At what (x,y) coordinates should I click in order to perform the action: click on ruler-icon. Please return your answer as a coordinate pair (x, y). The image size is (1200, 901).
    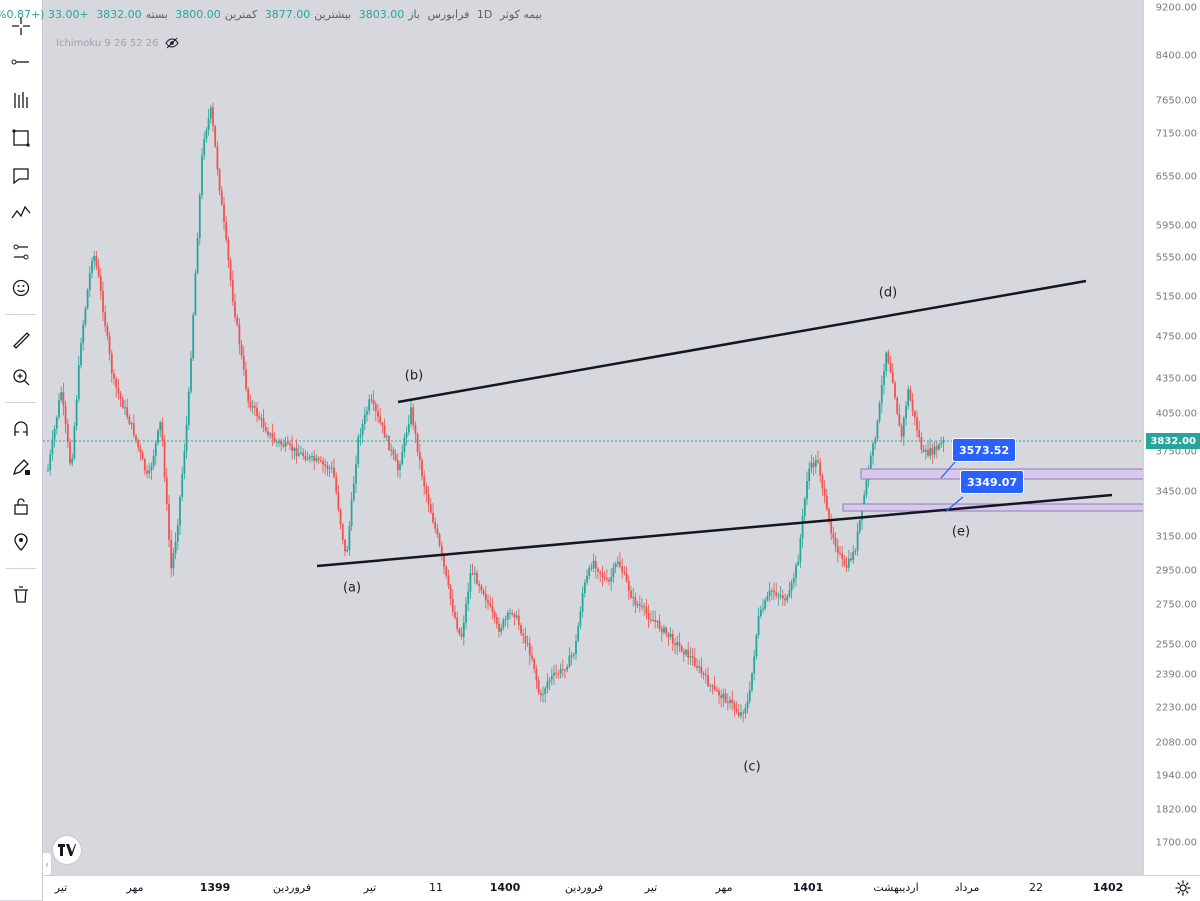
    Looking at the image, I should click on (21, 340).